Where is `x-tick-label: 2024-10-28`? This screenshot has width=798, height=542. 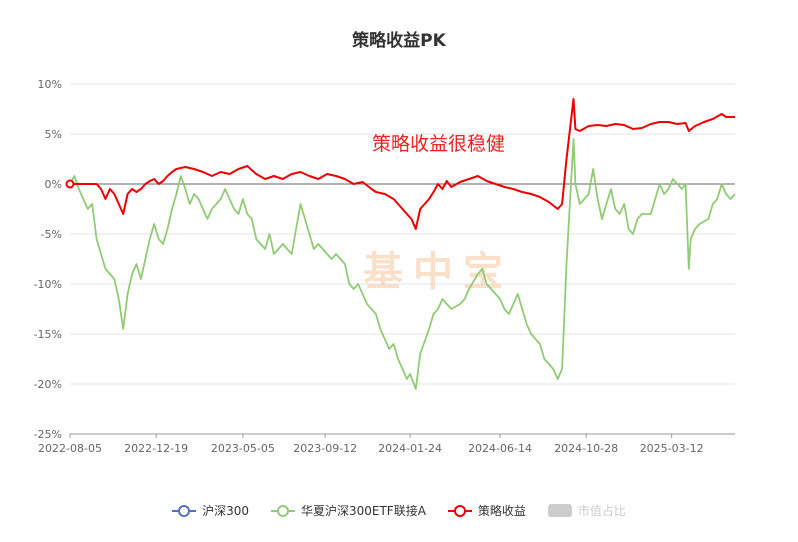
x-tick-label: 2024-10-28 is located at coordinates (586, 448).